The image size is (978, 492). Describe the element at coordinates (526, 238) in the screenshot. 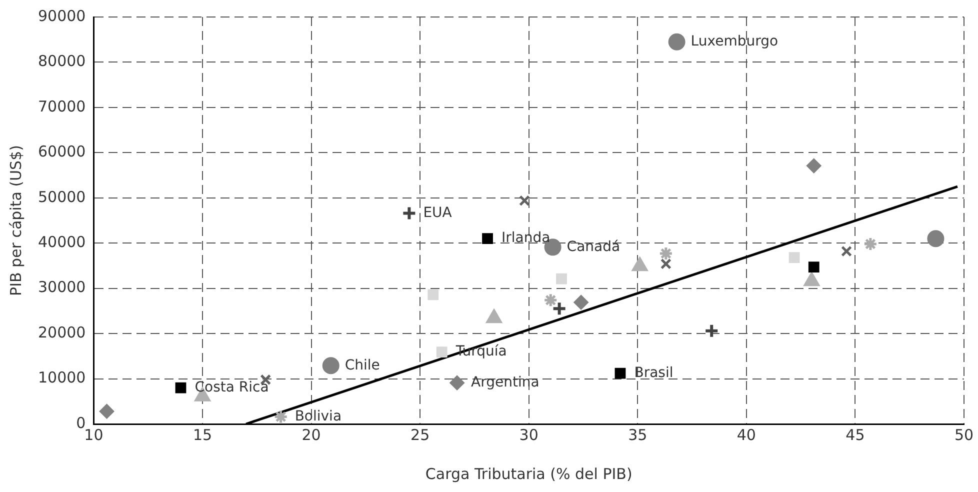

I see `annotation: Irlanda` at that location.